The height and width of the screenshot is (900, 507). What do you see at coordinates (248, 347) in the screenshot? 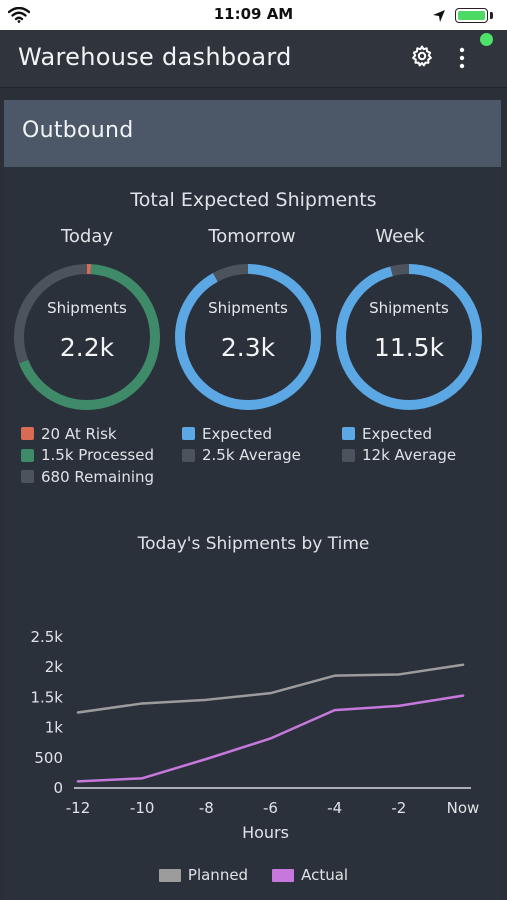
I see `donut-value-tomorrow: 2.3k` at bounding box center [248, 347].